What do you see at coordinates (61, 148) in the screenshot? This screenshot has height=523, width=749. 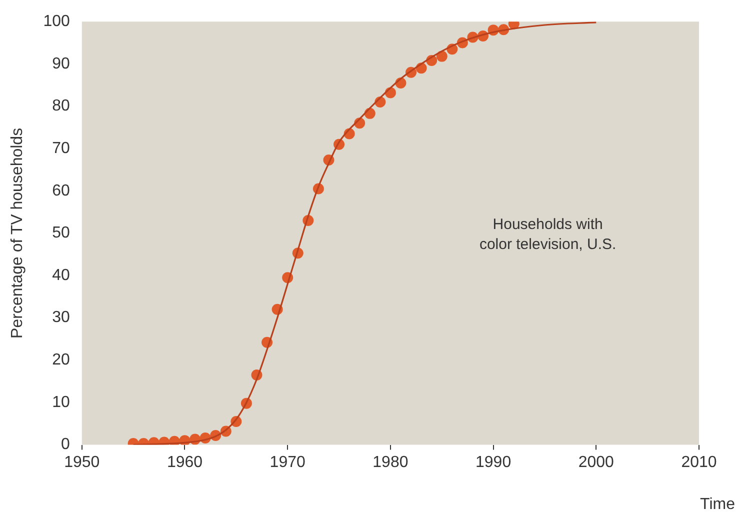 I see `y-tick-label: 70` at bounding box center [61, 148].